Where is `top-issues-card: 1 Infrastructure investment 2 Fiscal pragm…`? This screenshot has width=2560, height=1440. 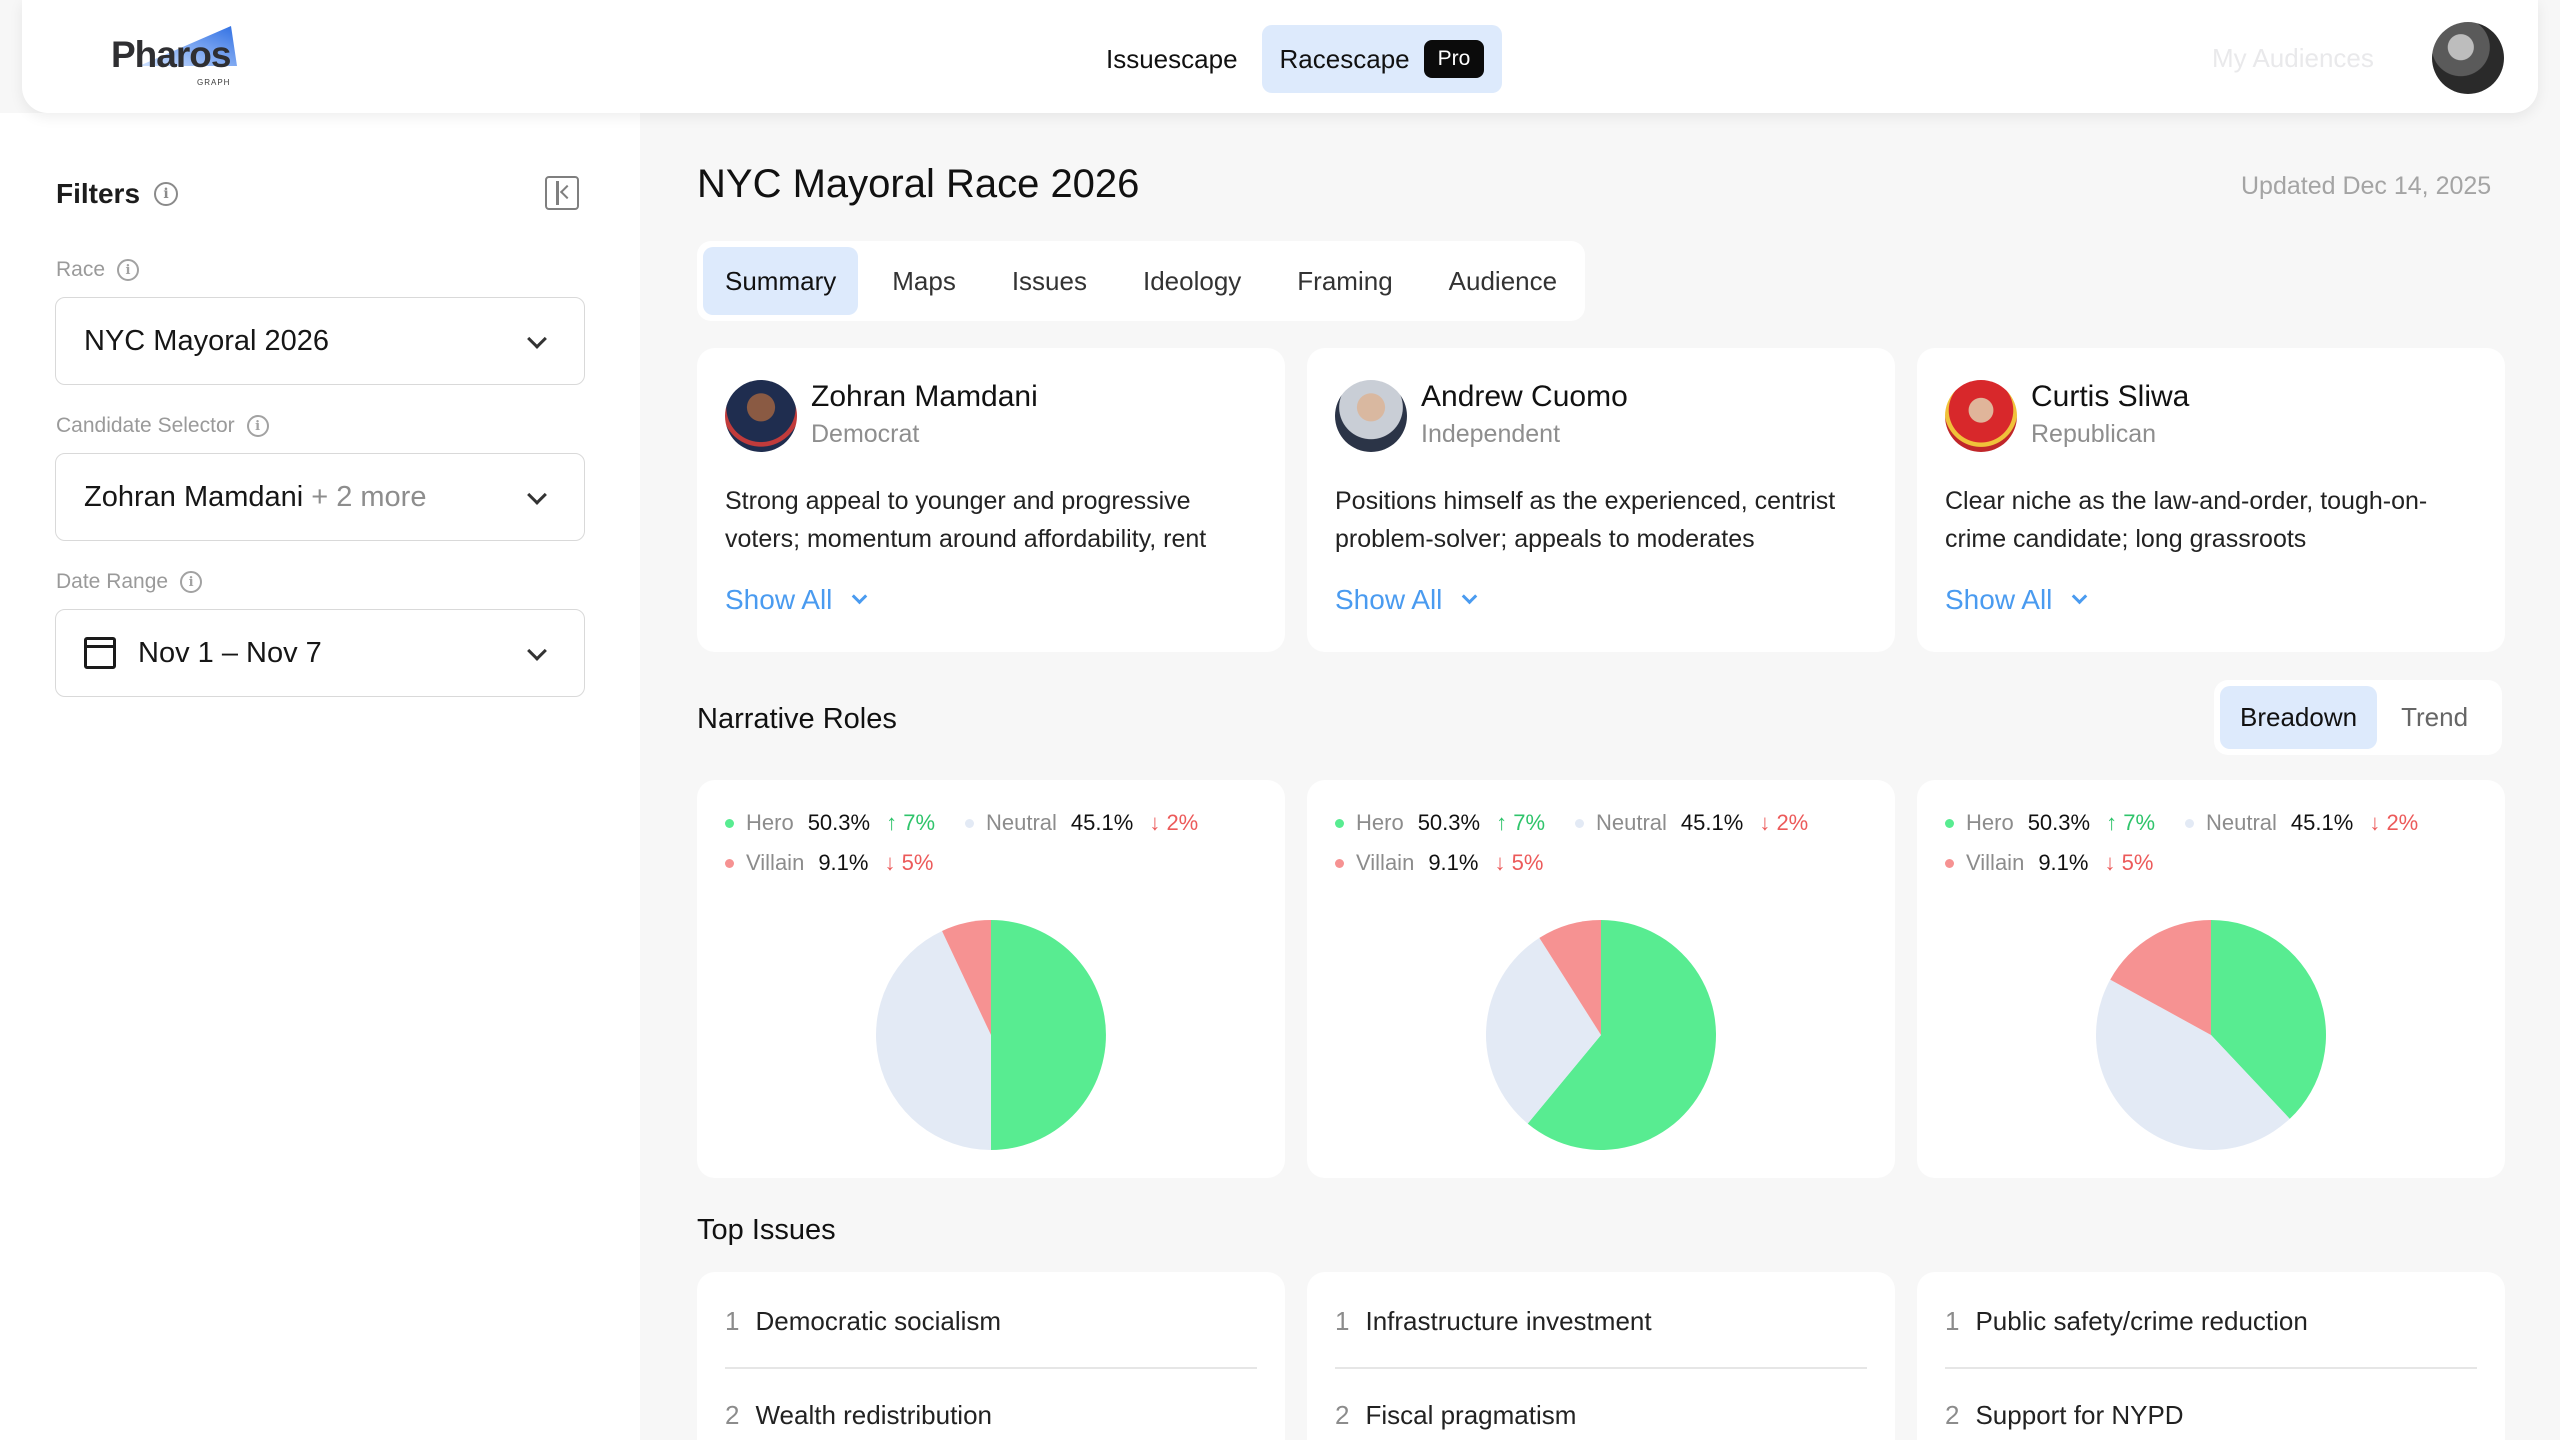
top-issues-card: 1 Infrastructure investment 2 Fiscal pragm… is located at coordinates (1601, 1356).